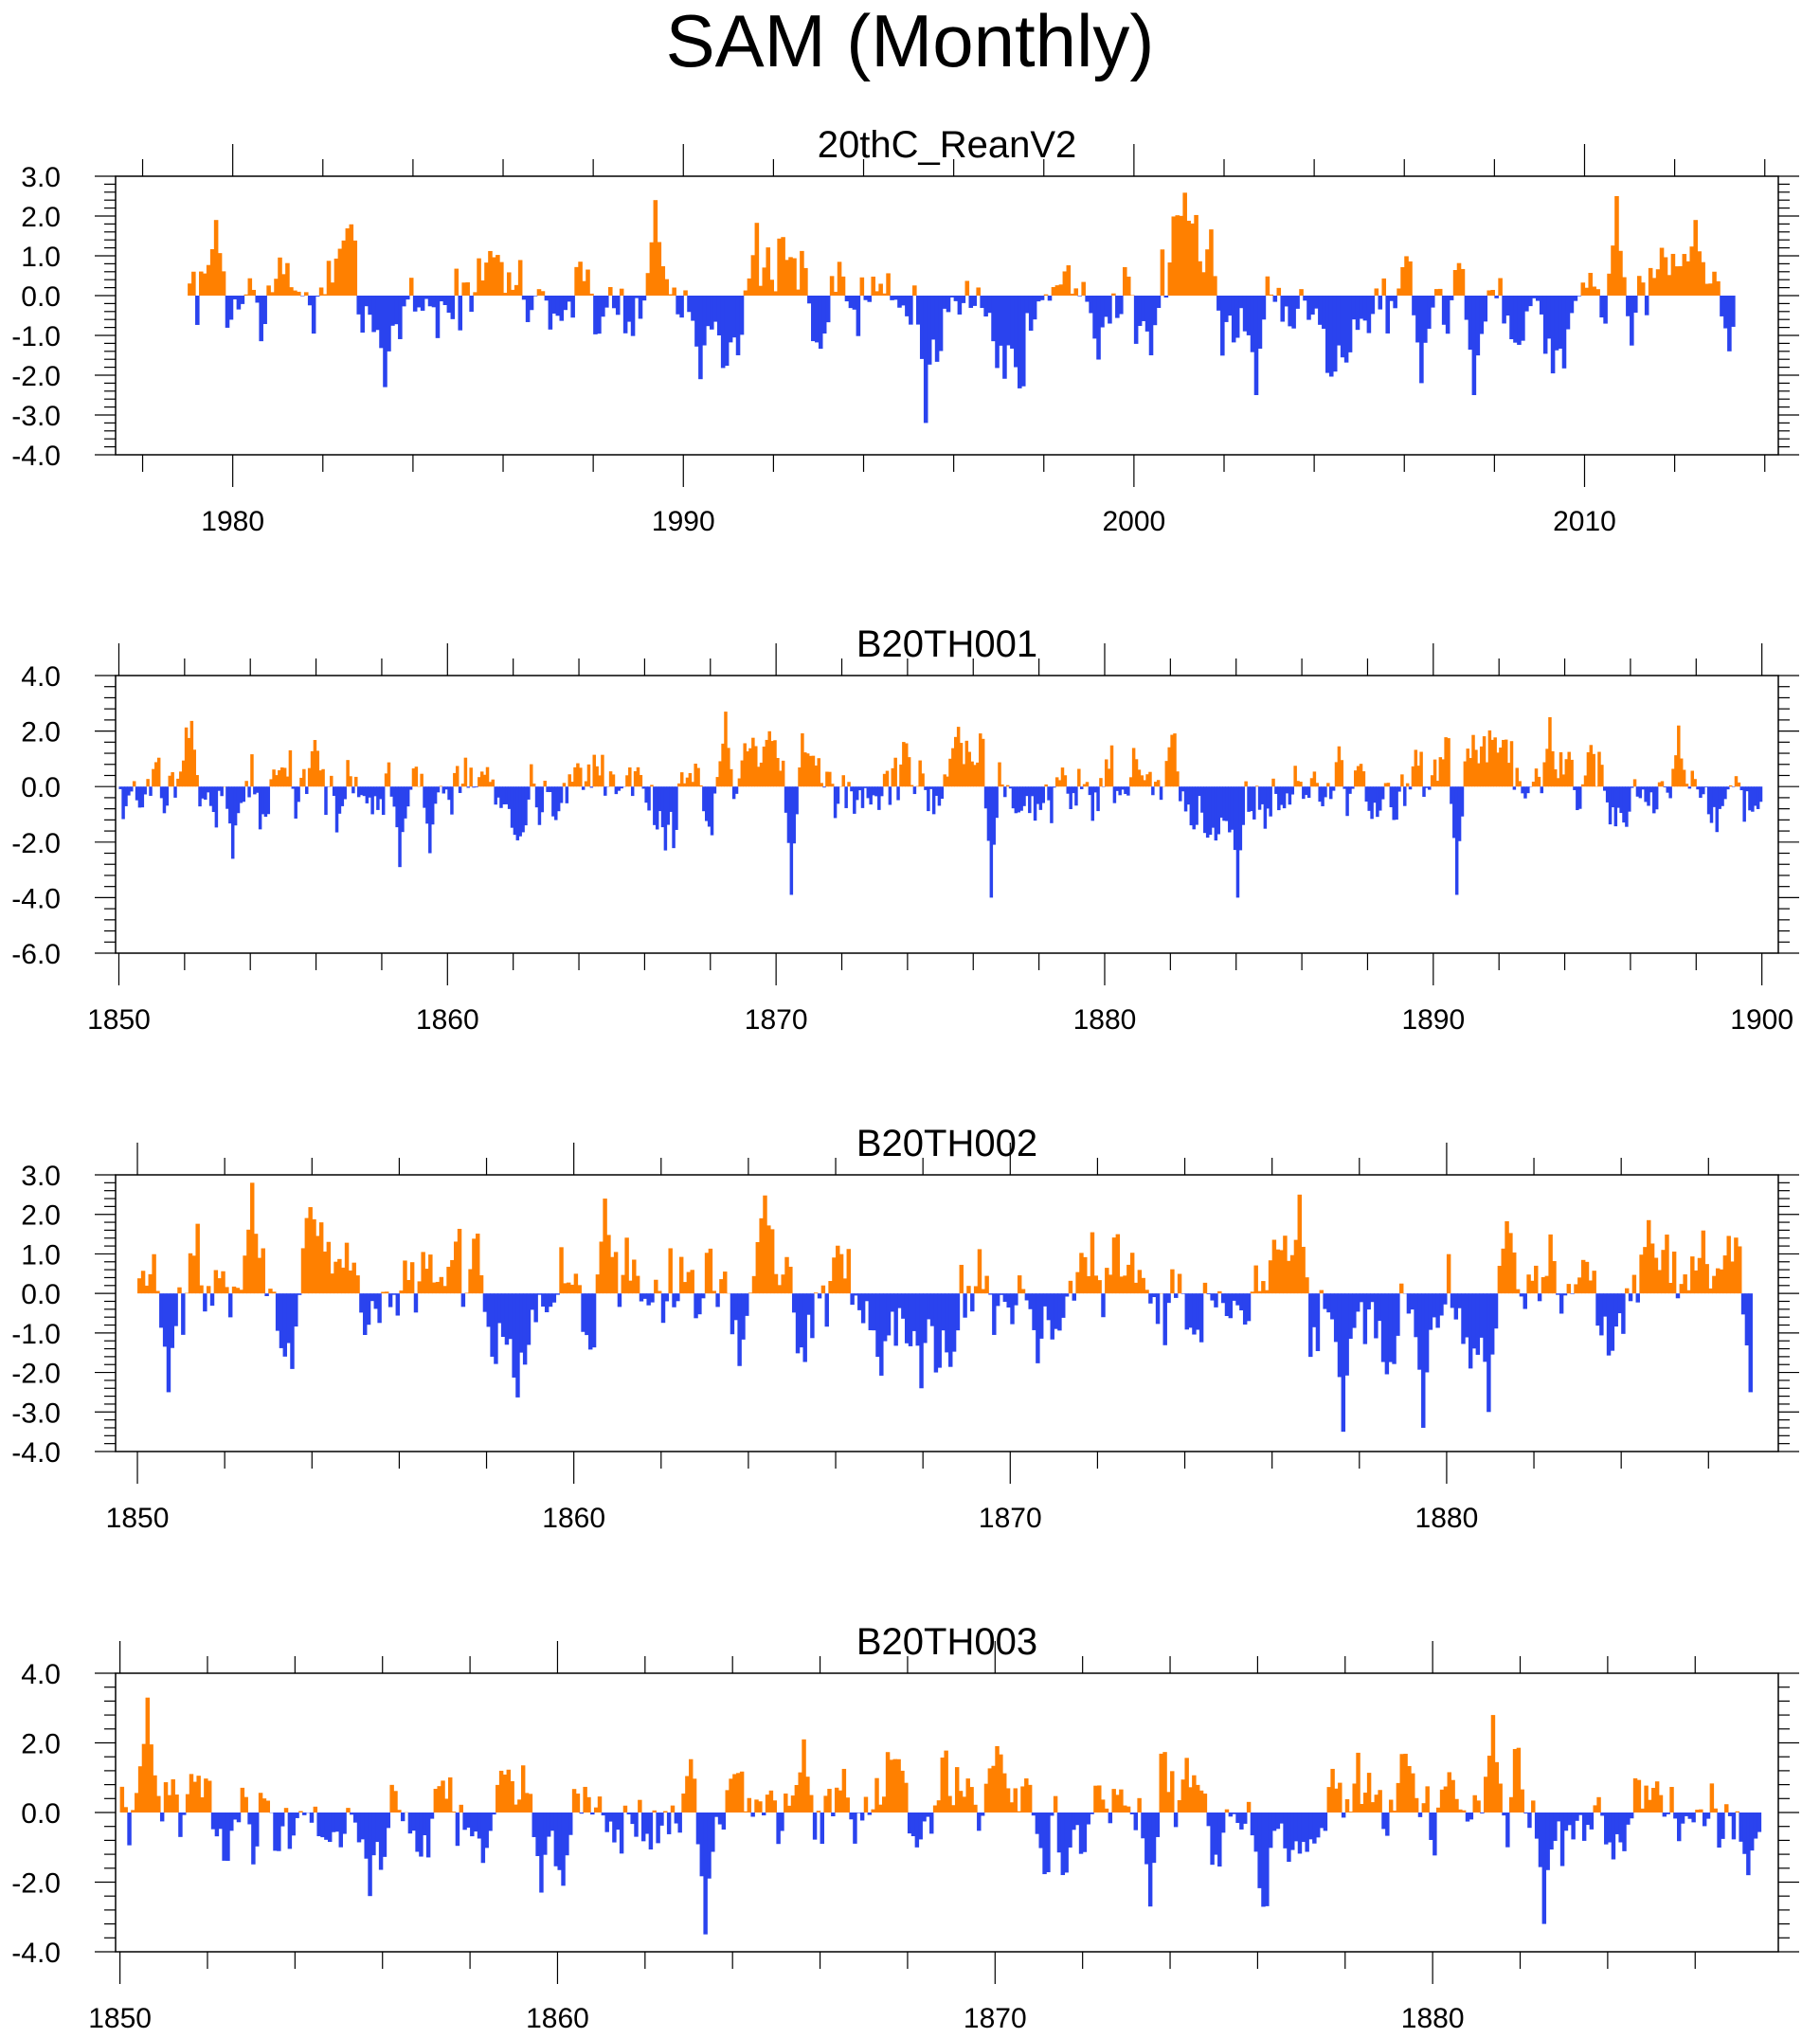 Image resolution: width=1820 pixels, height=2038 pixels. Describe the element at coordinates (41, 1674) in the screenshot. I see `y-tick-label: 4.0` at that location.